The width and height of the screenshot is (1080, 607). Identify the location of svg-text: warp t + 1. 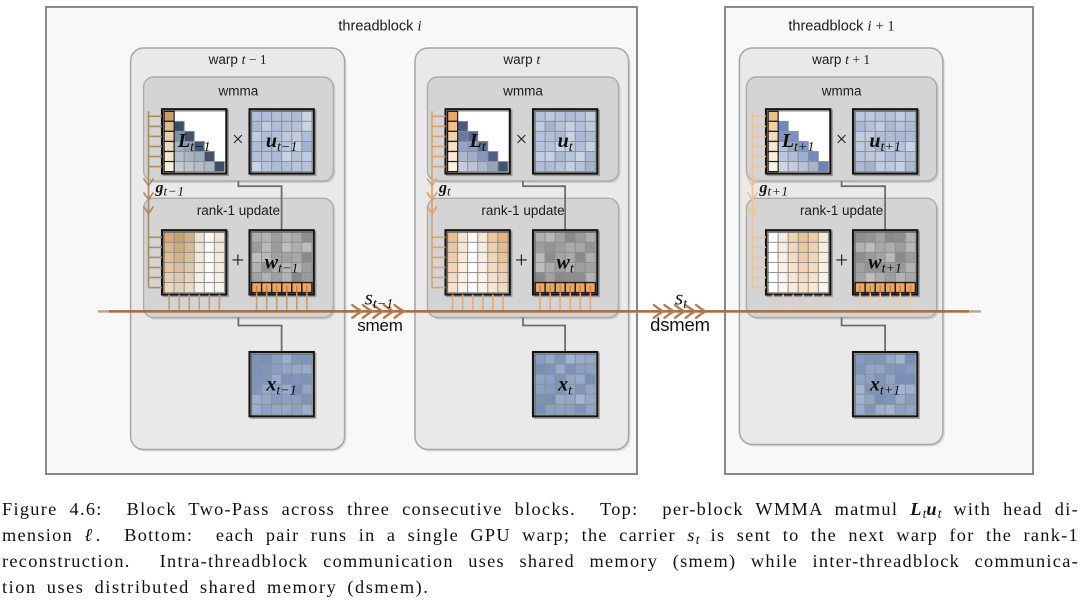
(840, 60).